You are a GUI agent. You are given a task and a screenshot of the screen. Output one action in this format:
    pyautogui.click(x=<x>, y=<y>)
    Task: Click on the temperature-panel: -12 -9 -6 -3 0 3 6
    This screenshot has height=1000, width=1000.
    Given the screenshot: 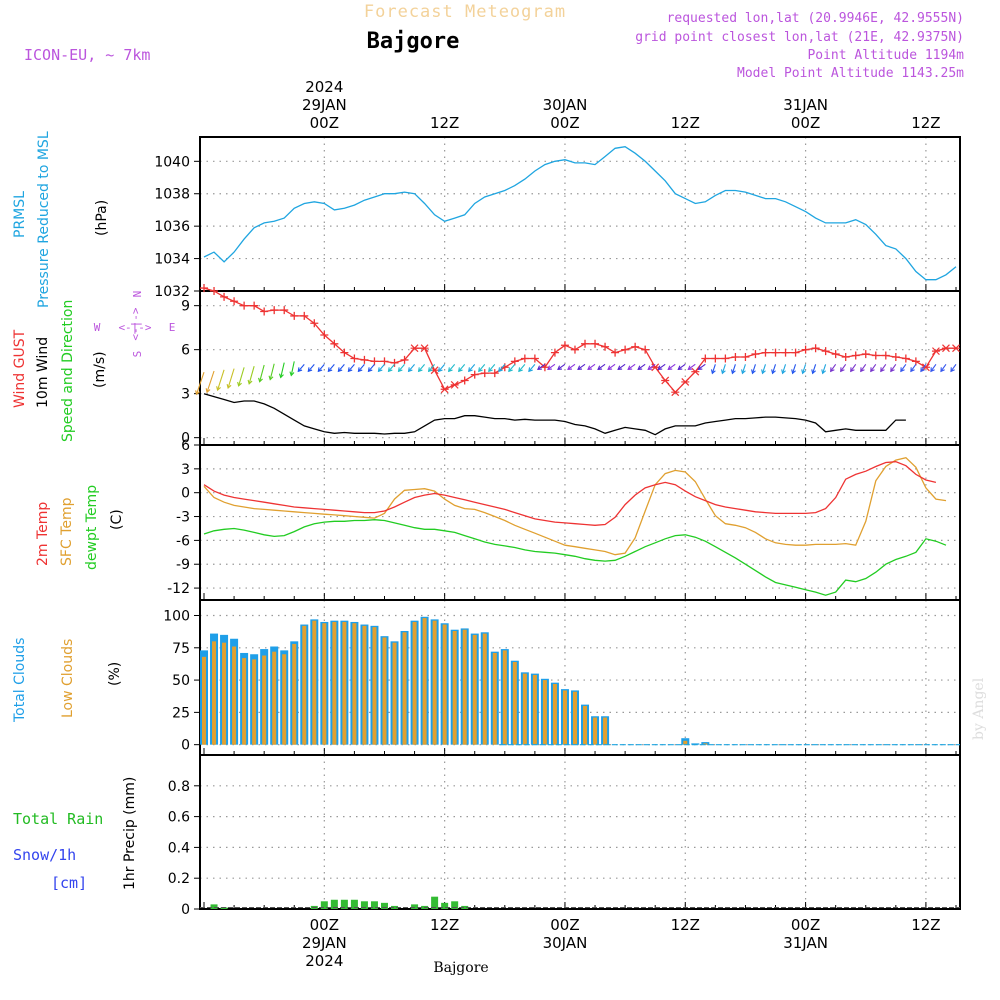 What is the action you would take?
    pyautogui.click(x=564, y=519)
    